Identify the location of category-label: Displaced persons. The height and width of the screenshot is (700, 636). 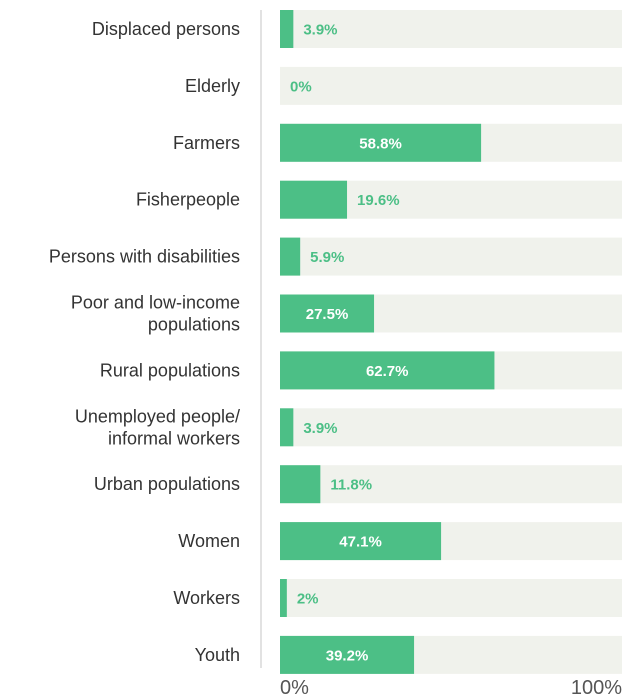
(166, 29).